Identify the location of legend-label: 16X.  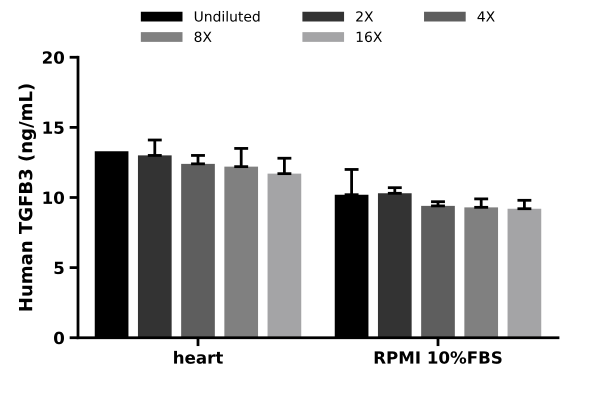
(369, 37).